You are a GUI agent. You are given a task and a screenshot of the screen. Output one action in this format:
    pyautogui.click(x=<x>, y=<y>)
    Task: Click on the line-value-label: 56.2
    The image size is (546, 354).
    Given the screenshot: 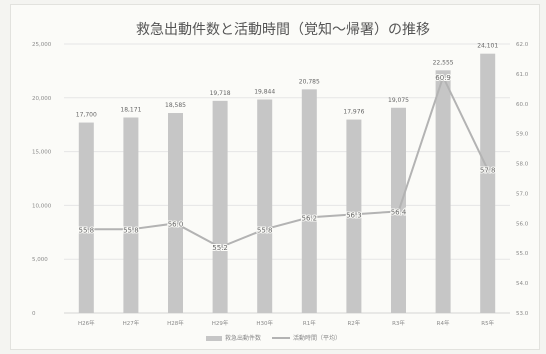 What is the action you would take?
    pyautogui.click(x=310, y=218)
    